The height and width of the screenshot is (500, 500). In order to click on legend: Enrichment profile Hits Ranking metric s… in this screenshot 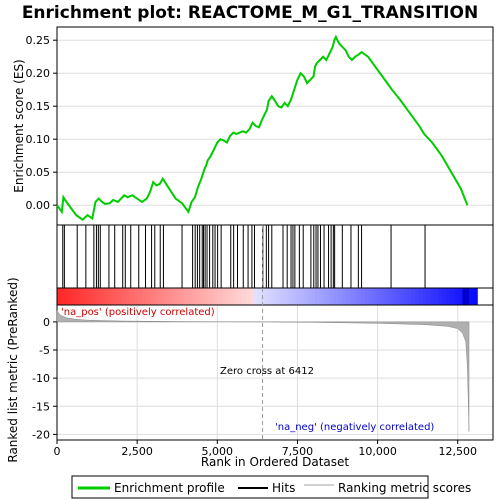, I will do `click(271, 487)`.